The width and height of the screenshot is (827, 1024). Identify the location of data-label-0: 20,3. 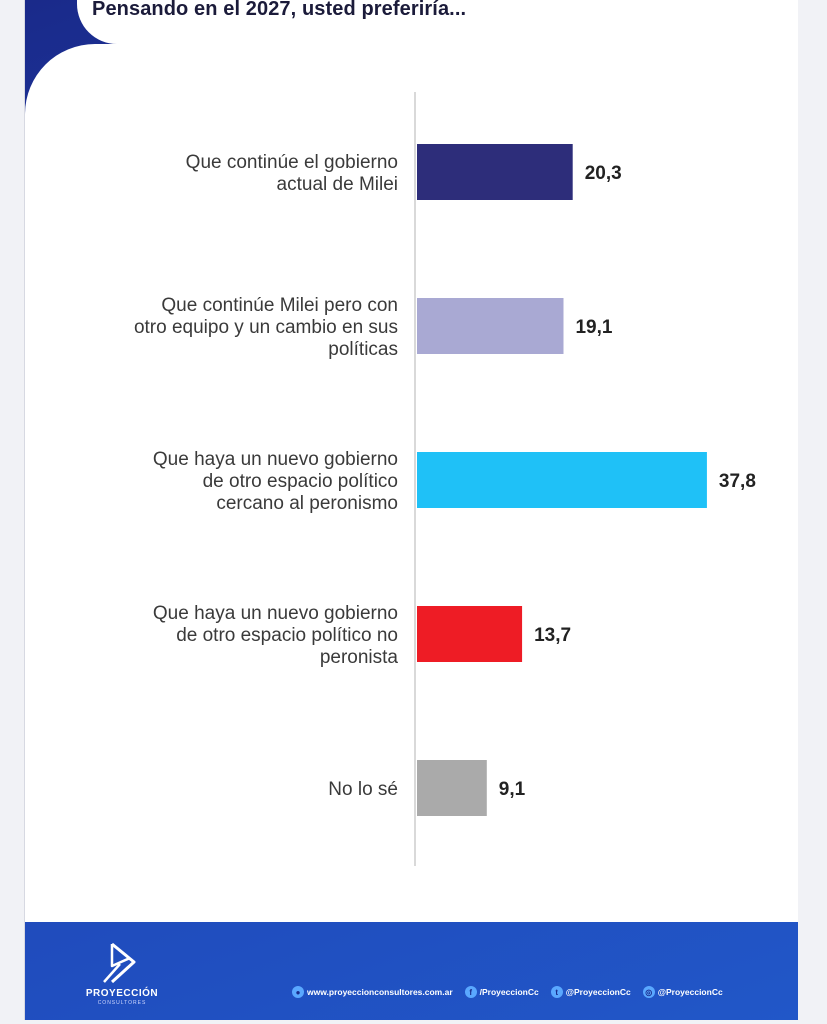
(603, 173).